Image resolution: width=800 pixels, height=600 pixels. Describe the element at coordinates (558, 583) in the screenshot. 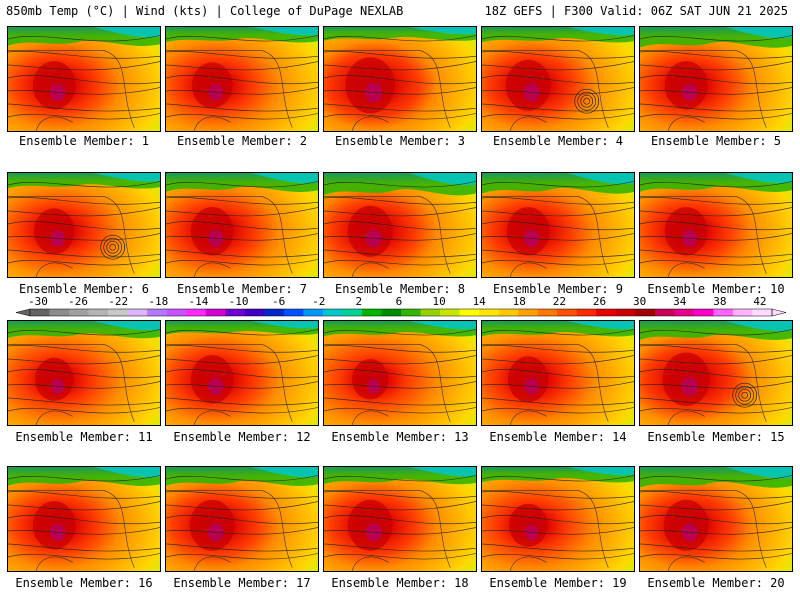

I see `ensemble-member-label: Ensemble Member: 19` at that location.